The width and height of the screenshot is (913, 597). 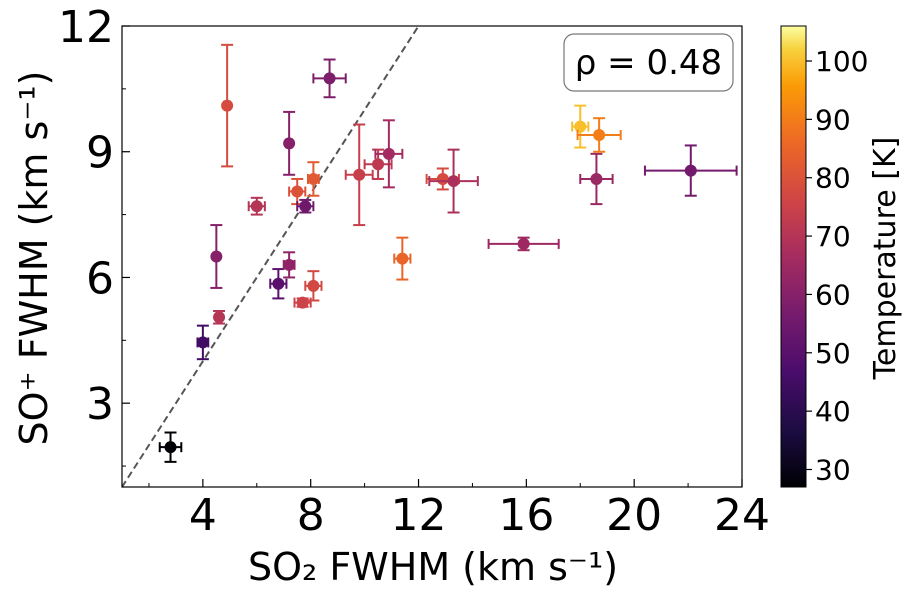 What do you see at coordinates (841, 61) in the screenshot?
I see `colorbar-tick-label: 100` at bounding box center [841, 61].